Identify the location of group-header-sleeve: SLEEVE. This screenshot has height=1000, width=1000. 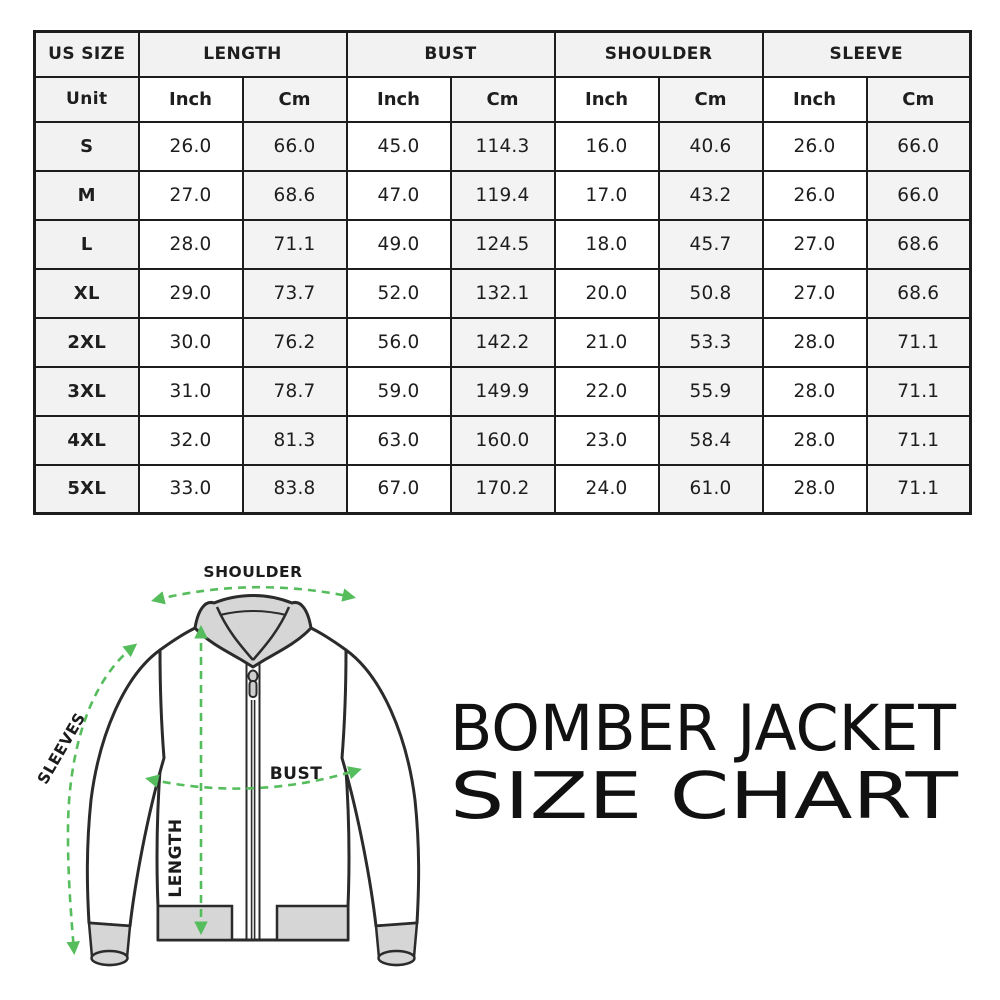
(866, 54).